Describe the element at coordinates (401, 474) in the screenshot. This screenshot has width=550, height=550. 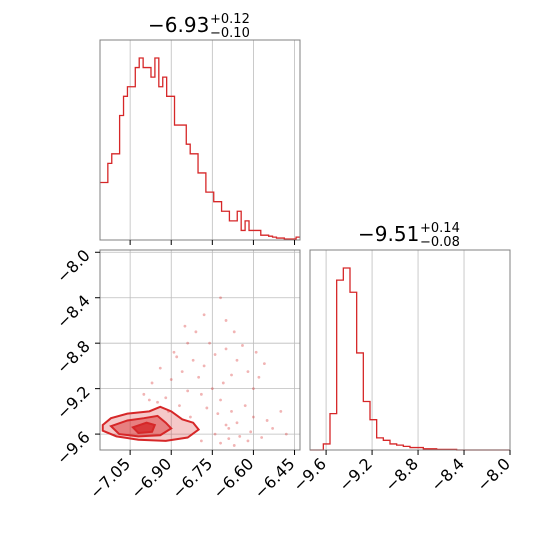
I see `x-tick-label: −8.8` at that location.